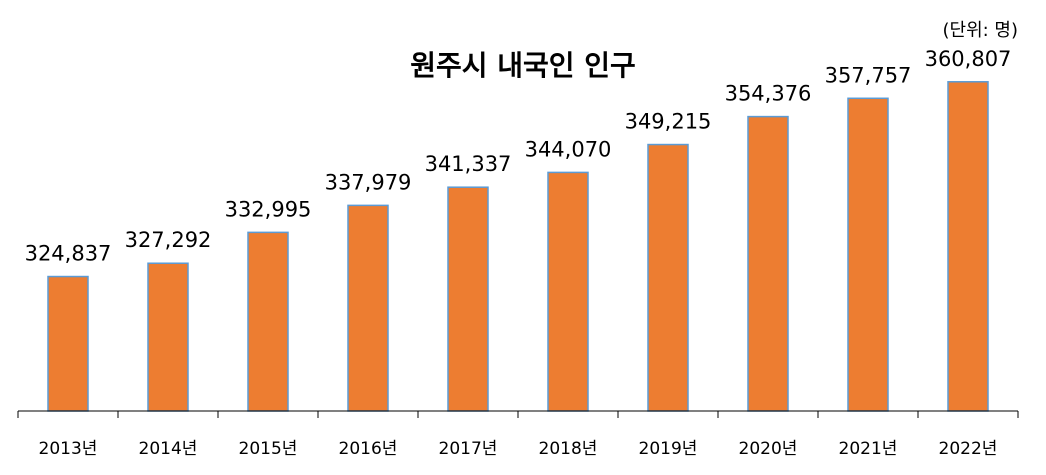  What do you see at coordinates (568, 449) in the screenshot?
I see `x-tick-label: 2018년` at bounding box center [568, 449].